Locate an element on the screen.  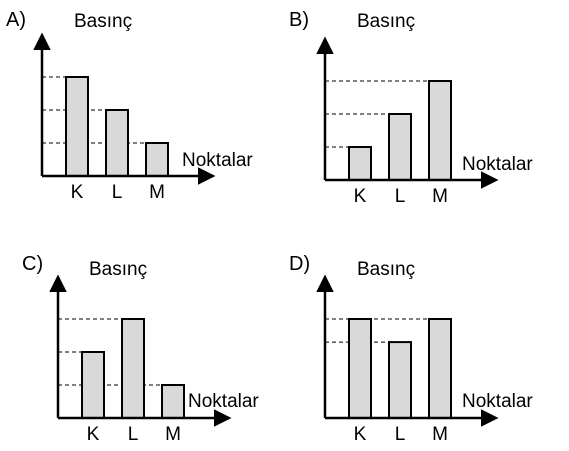
option-key: B) is located at coordinates (299, 20).